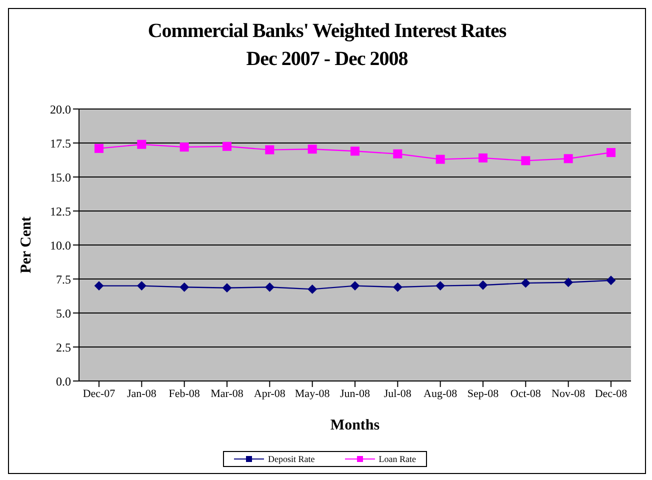  What do you see at coordinates (291, 459) in the screenshot?
I see `legend-label: Deposit Rate` at bounding box center [291, 459].